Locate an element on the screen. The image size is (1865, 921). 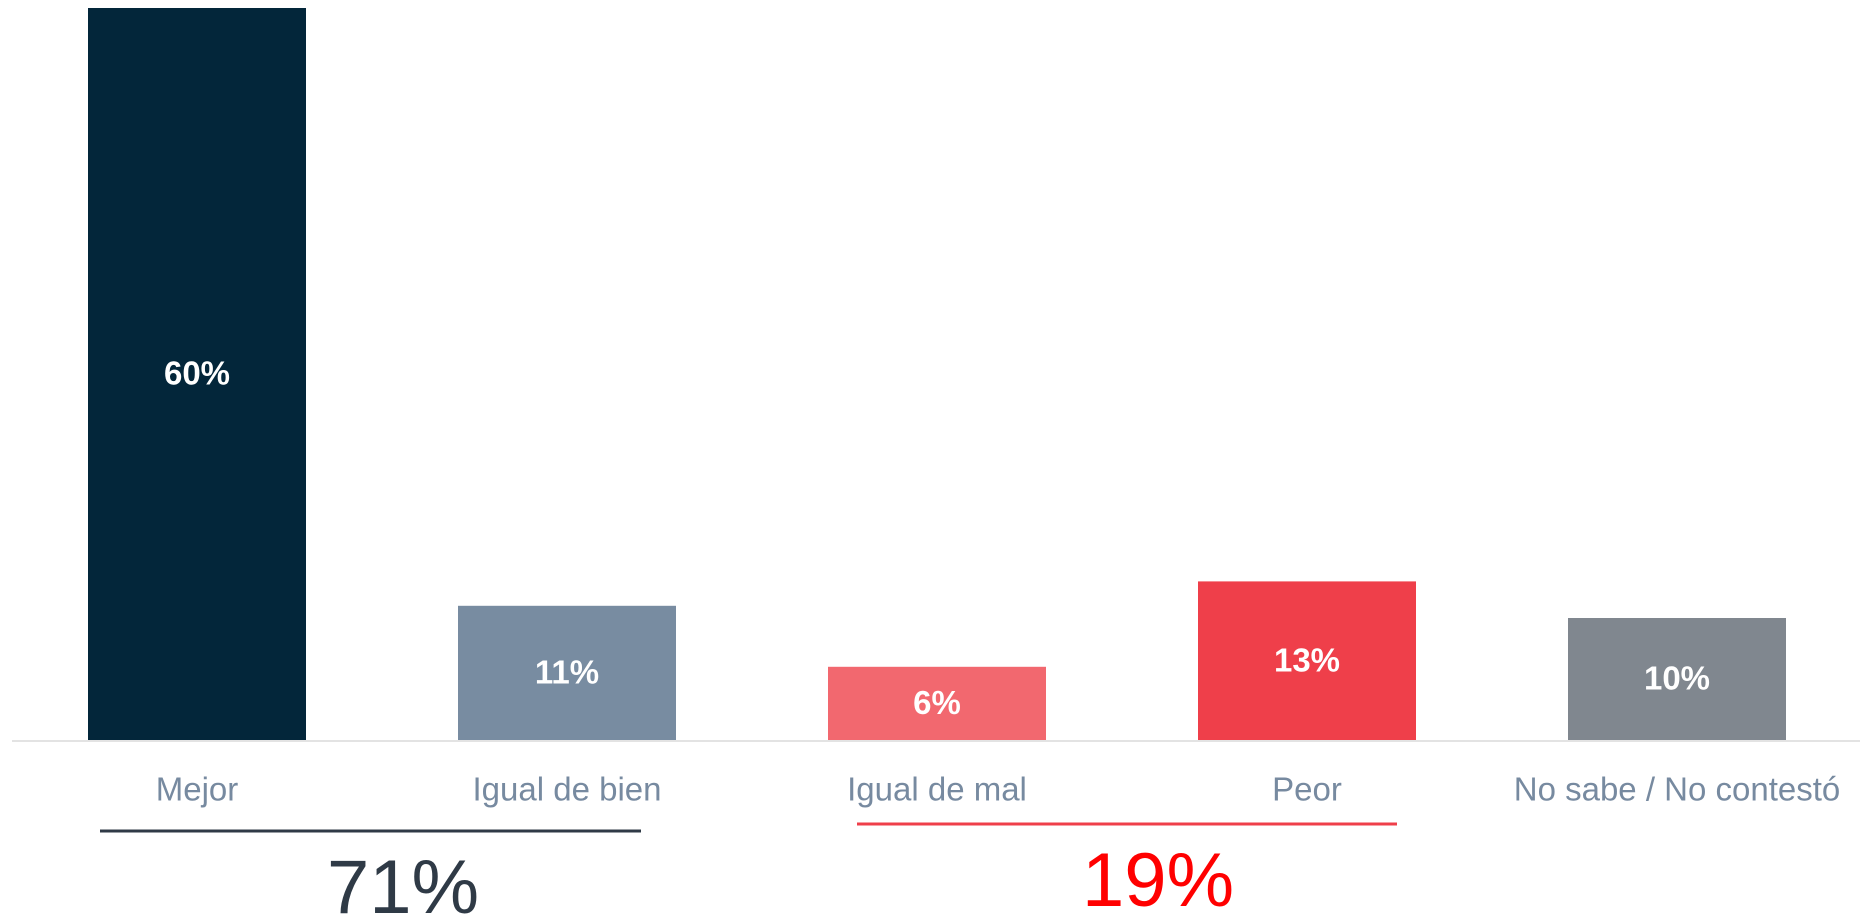
x-tick-label: No sabe / No contestó is located at coordinates (1677, 789).